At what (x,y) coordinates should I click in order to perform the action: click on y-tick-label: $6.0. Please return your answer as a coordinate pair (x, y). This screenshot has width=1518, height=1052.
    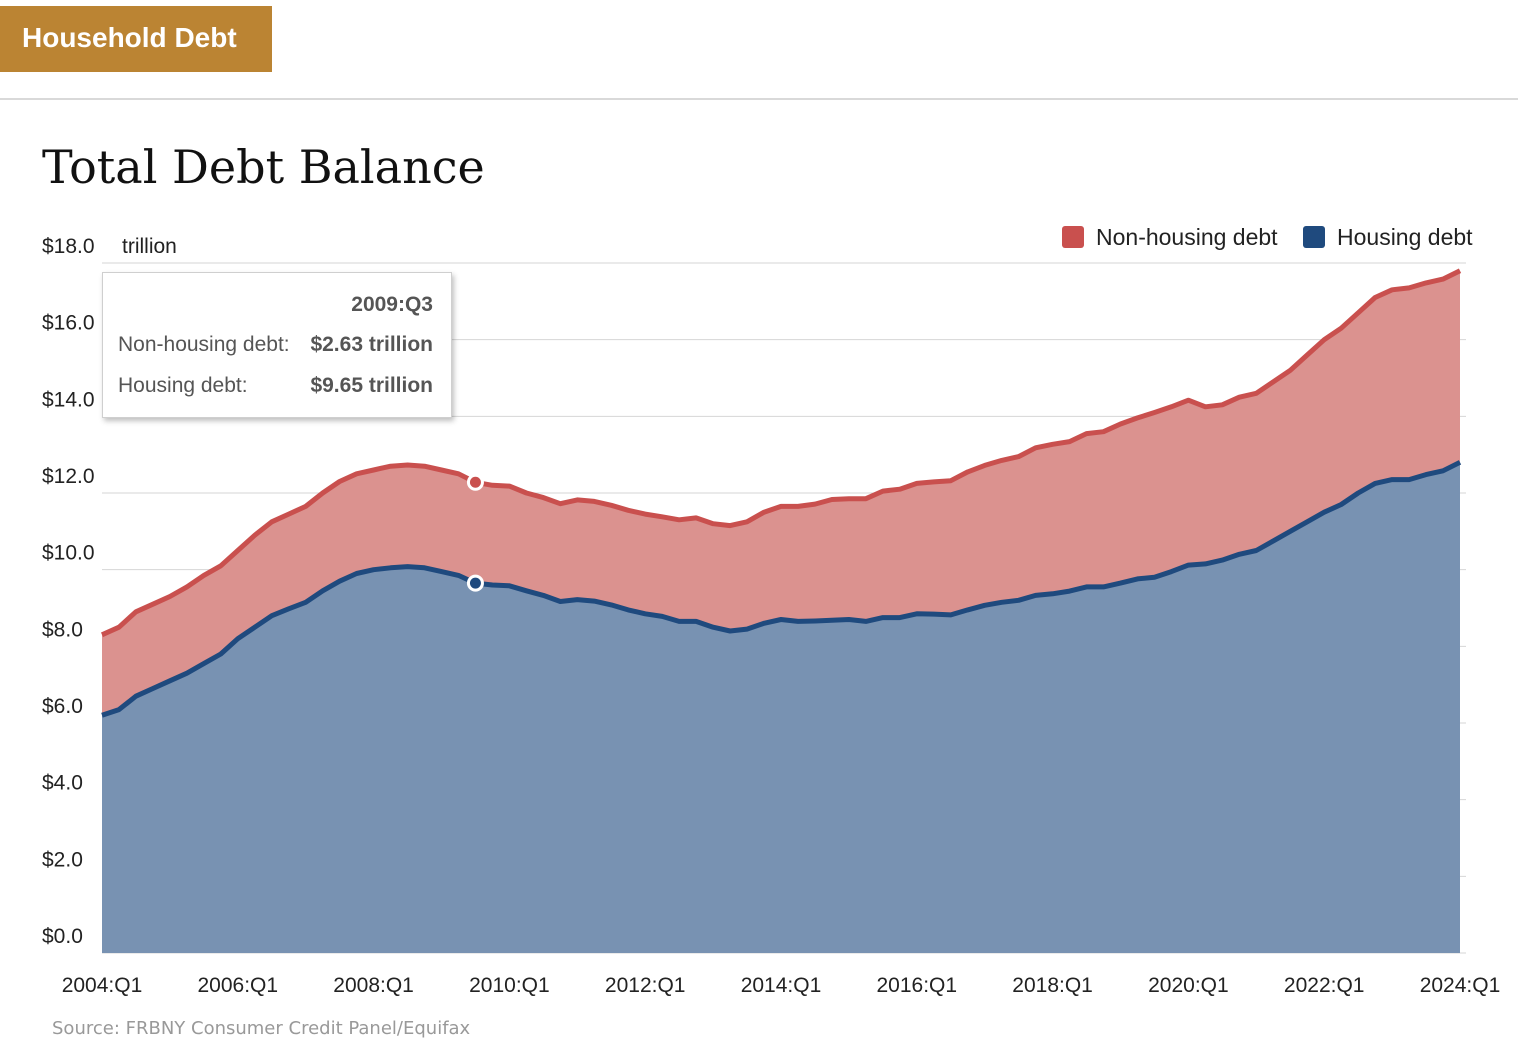
    Looking at the image, I should click on (62, 706).